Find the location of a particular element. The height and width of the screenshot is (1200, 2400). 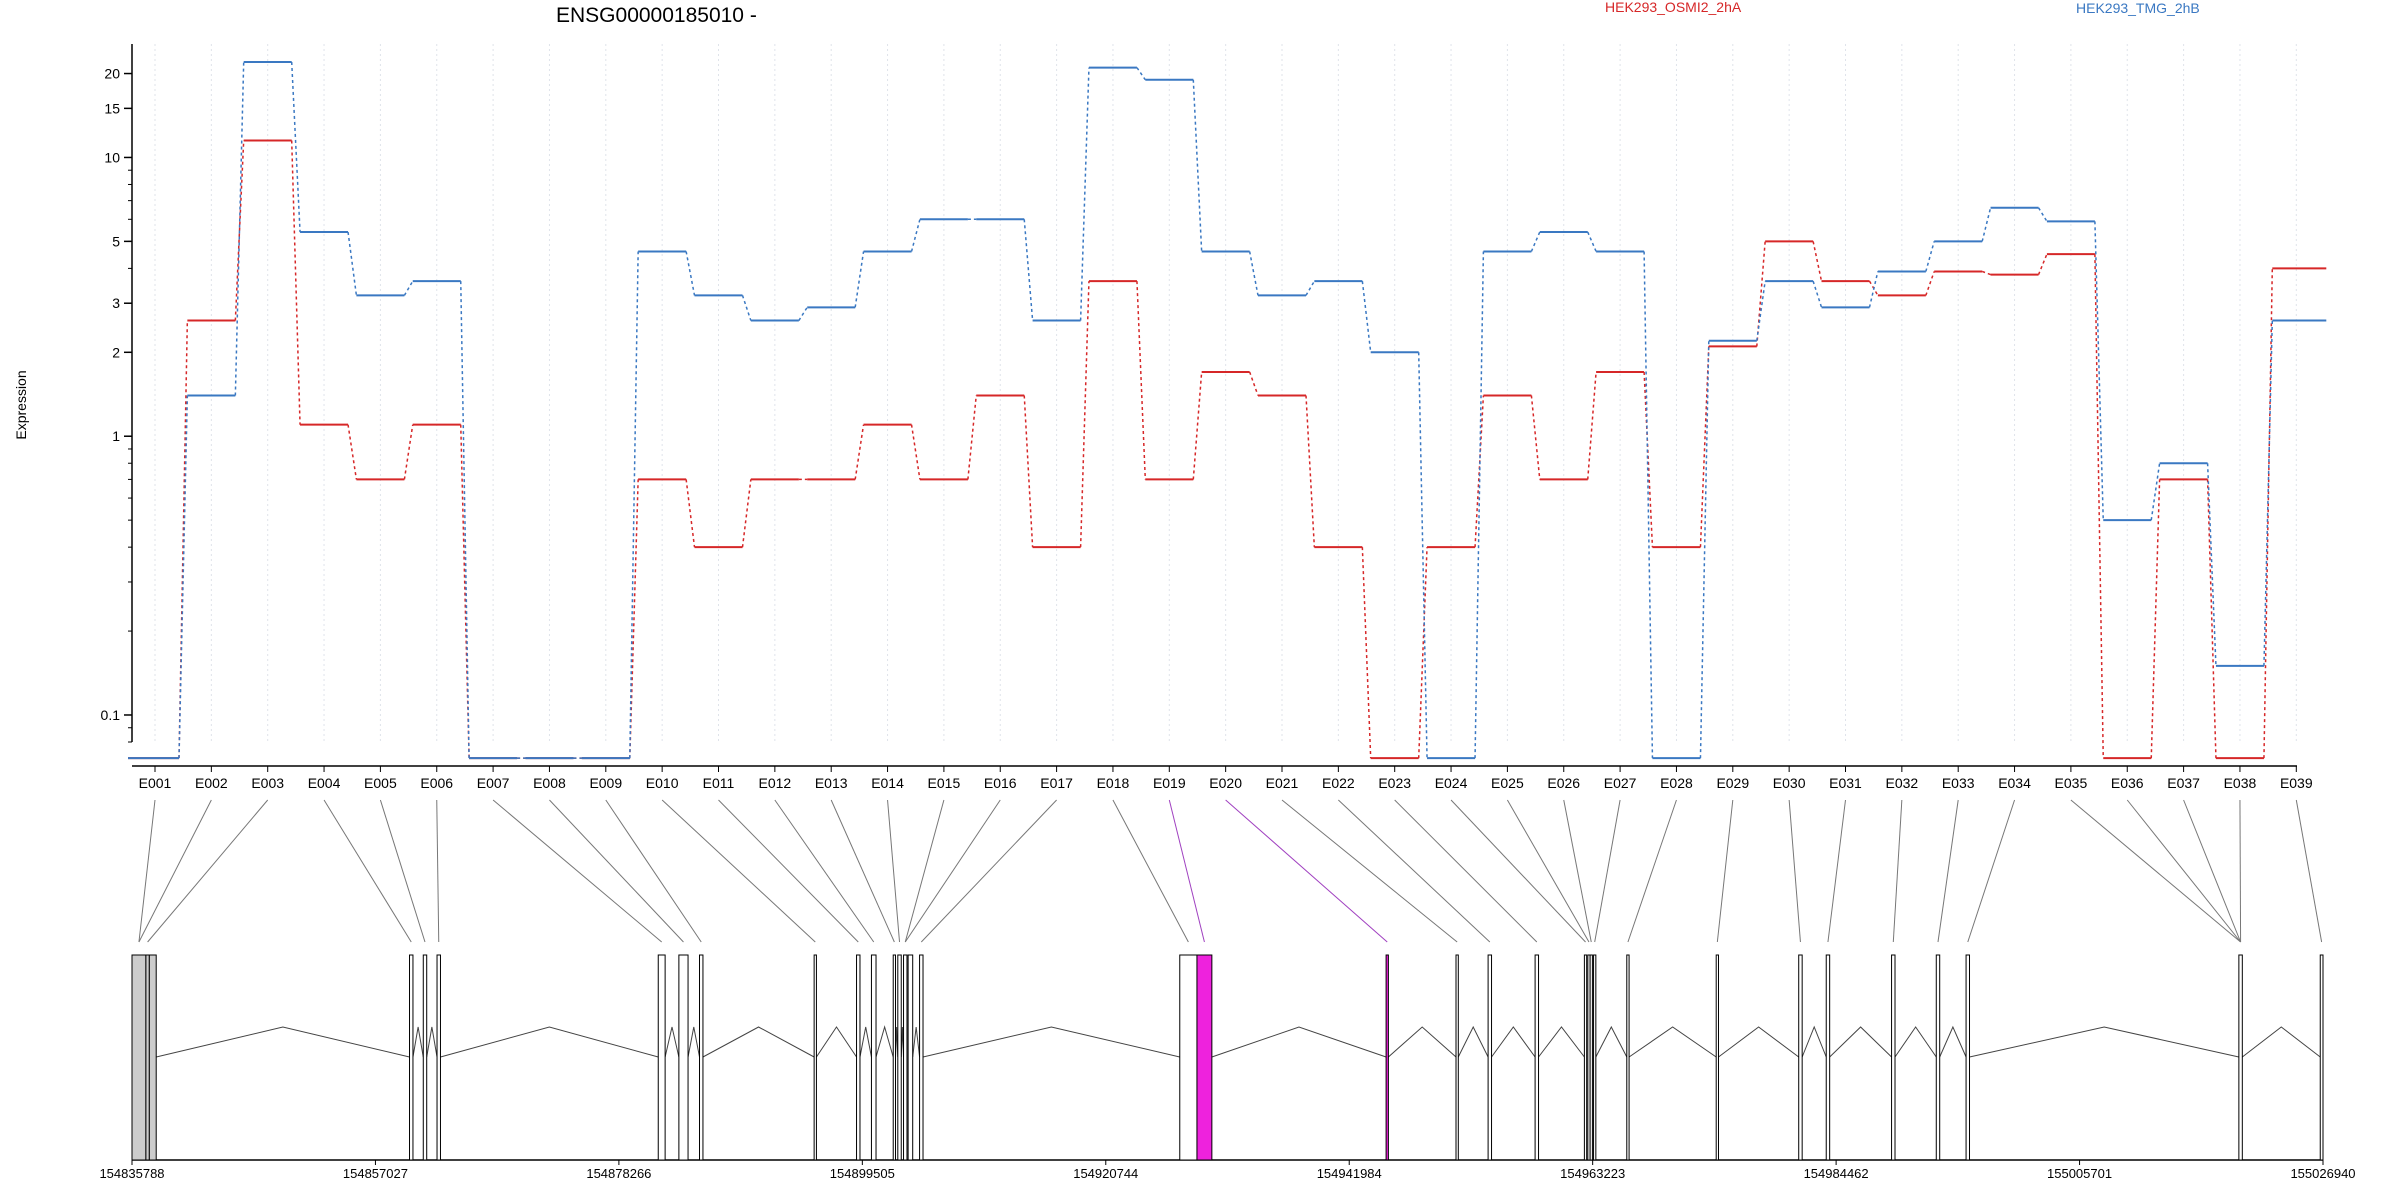

x-tick-label: E020 is located at coordinates (1225, 783).